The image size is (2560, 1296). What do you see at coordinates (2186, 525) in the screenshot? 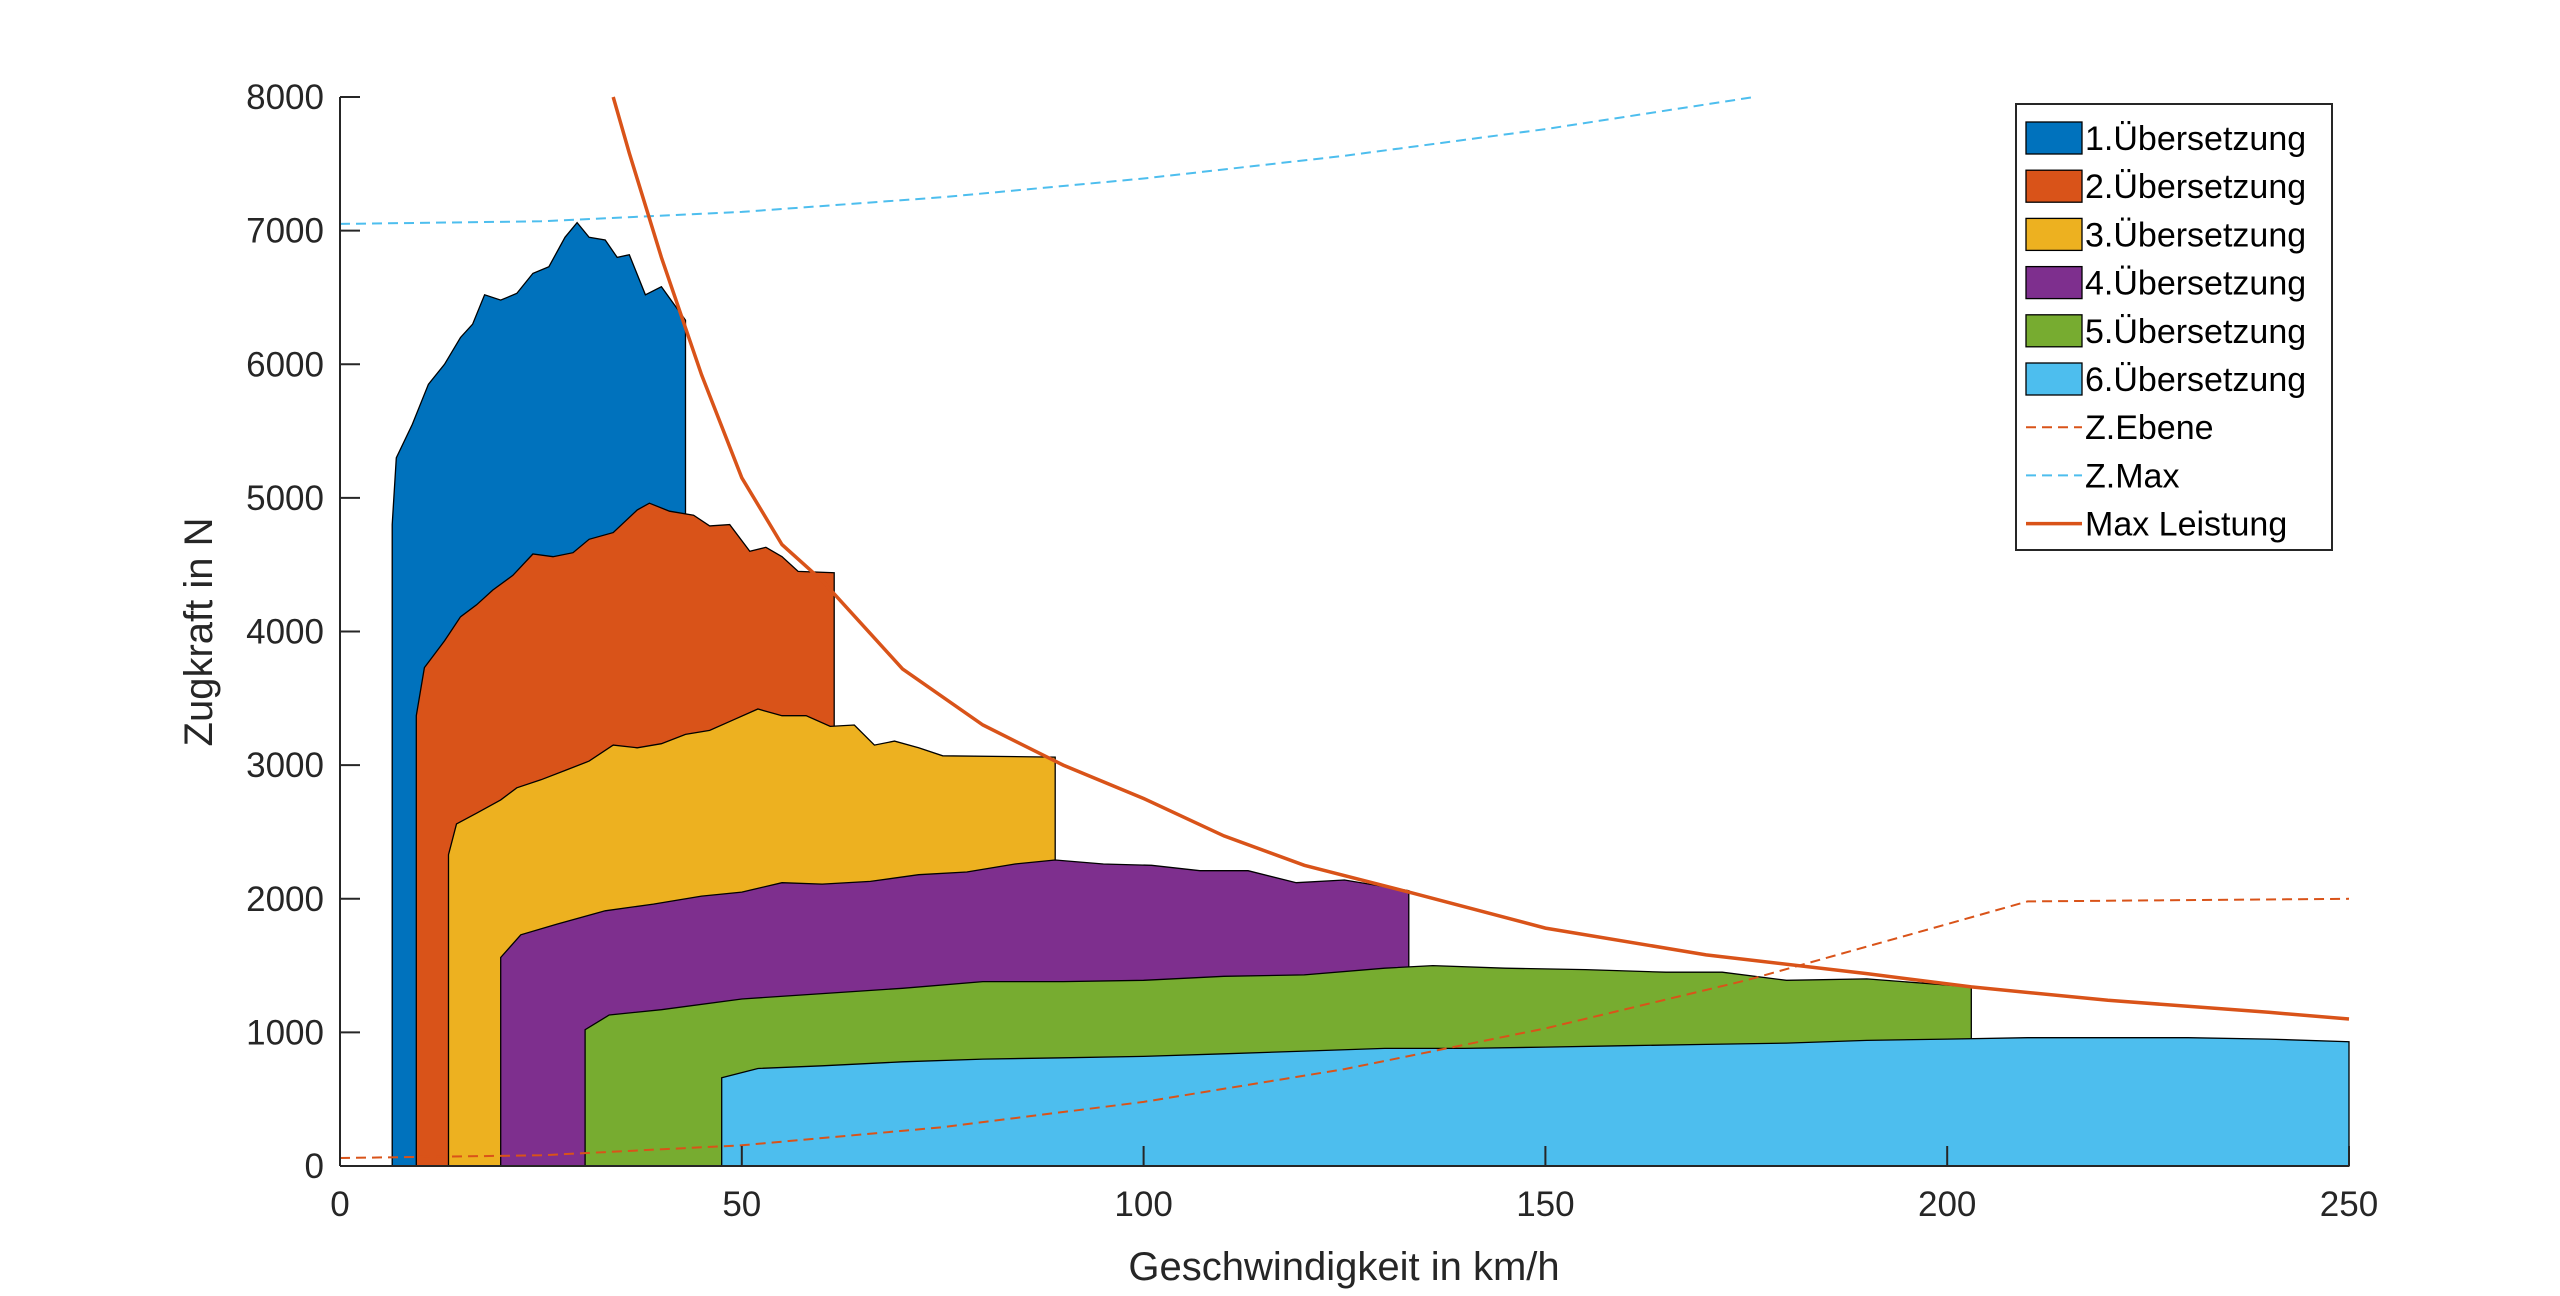
I see `legend-label: Max Leistung` at bounding box center [2186, 525].